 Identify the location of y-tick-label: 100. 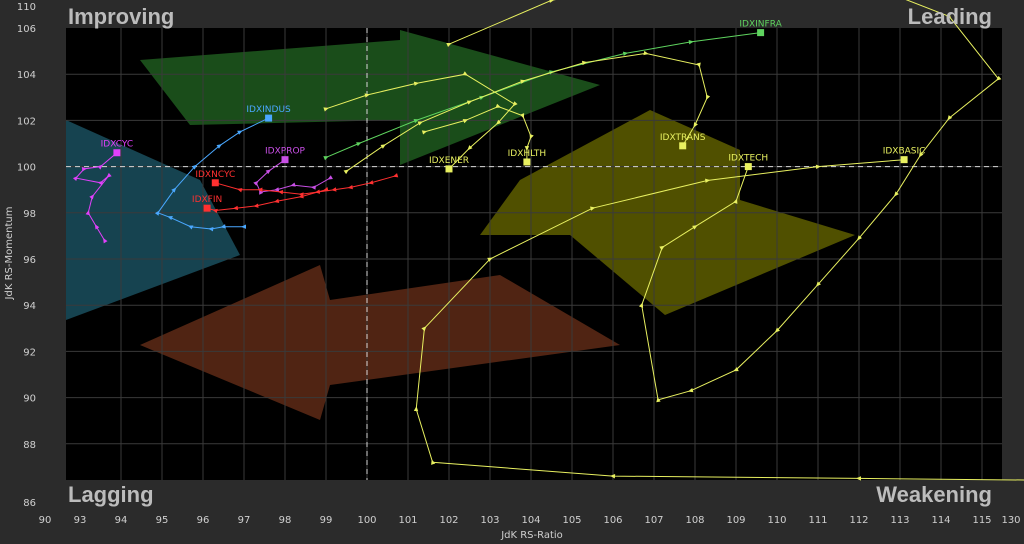
(26, 168).